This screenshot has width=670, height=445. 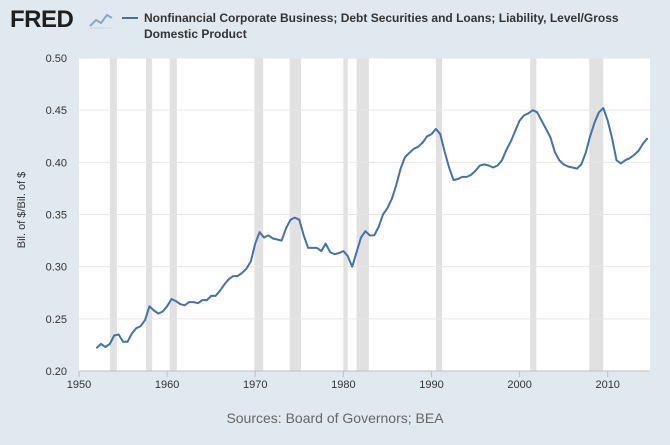 What do you see at coordinates (56, 215) in the screenshot?
I see `y-axis: 0.20 0.25 0.30 0.35 0.40 0.45 0.50` at bounding box center [56, 215].